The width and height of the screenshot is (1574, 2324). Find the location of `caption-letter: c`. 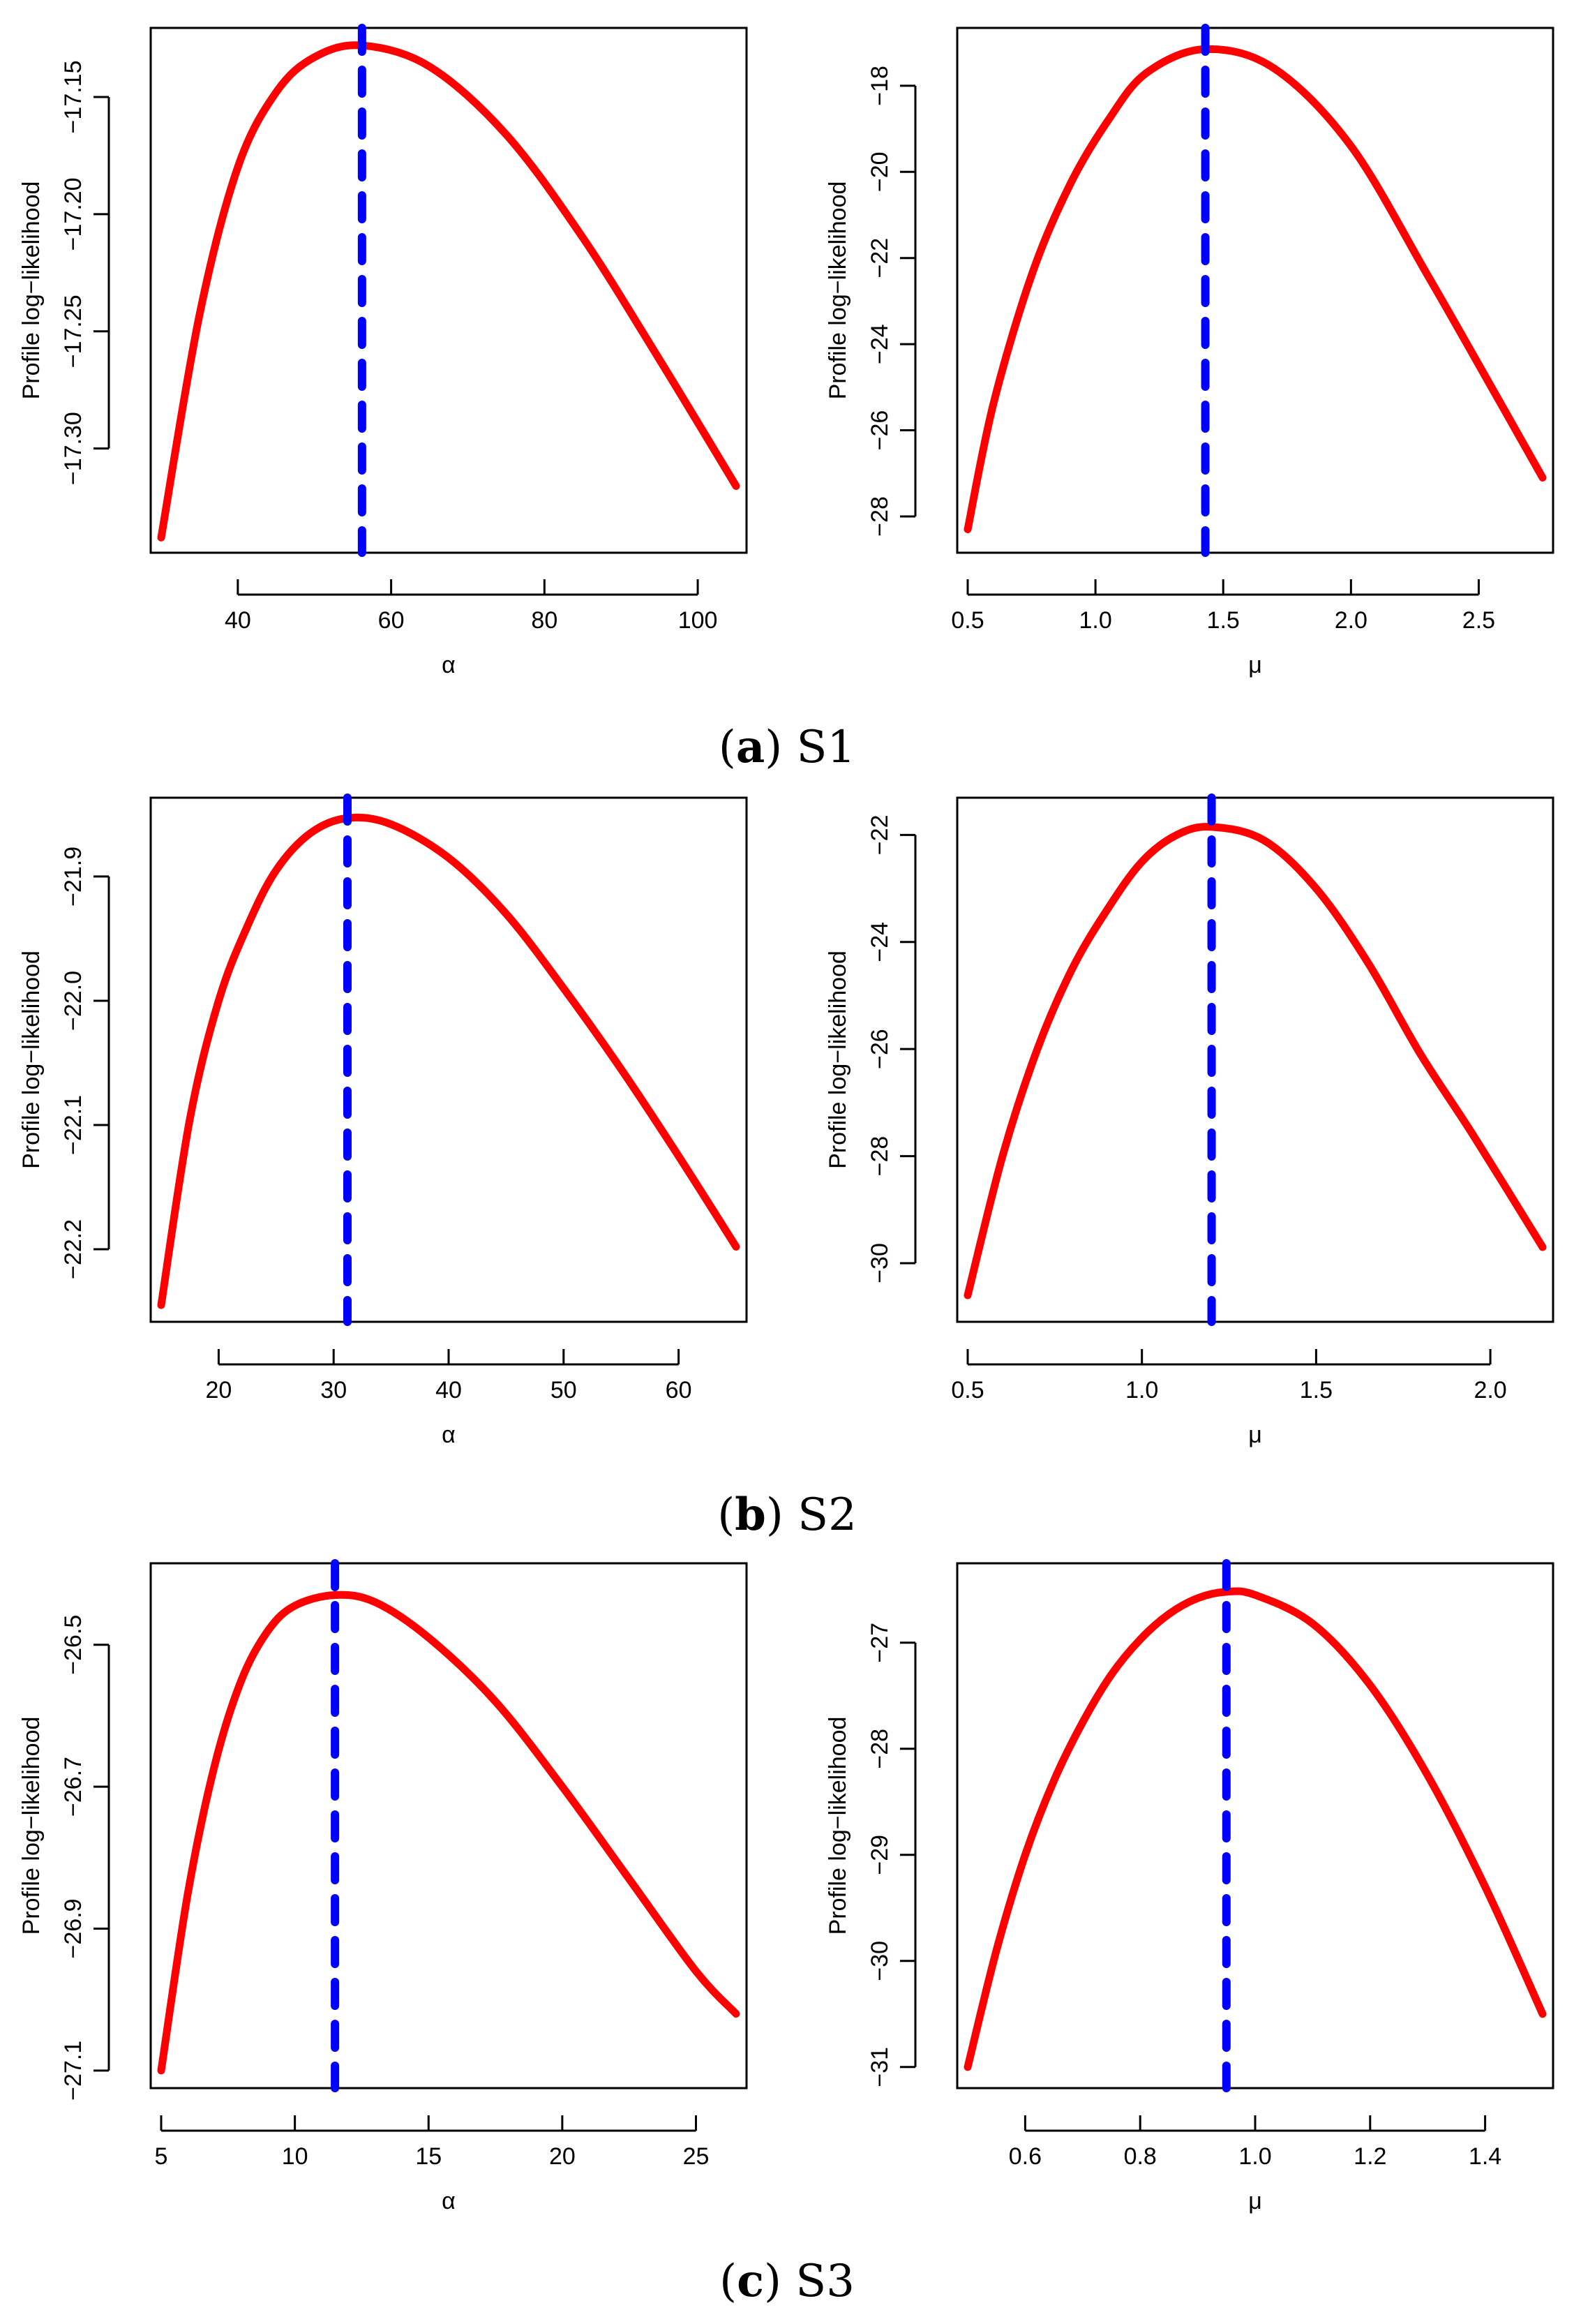

caption-letter: c is located at coordinates (750, 2281).